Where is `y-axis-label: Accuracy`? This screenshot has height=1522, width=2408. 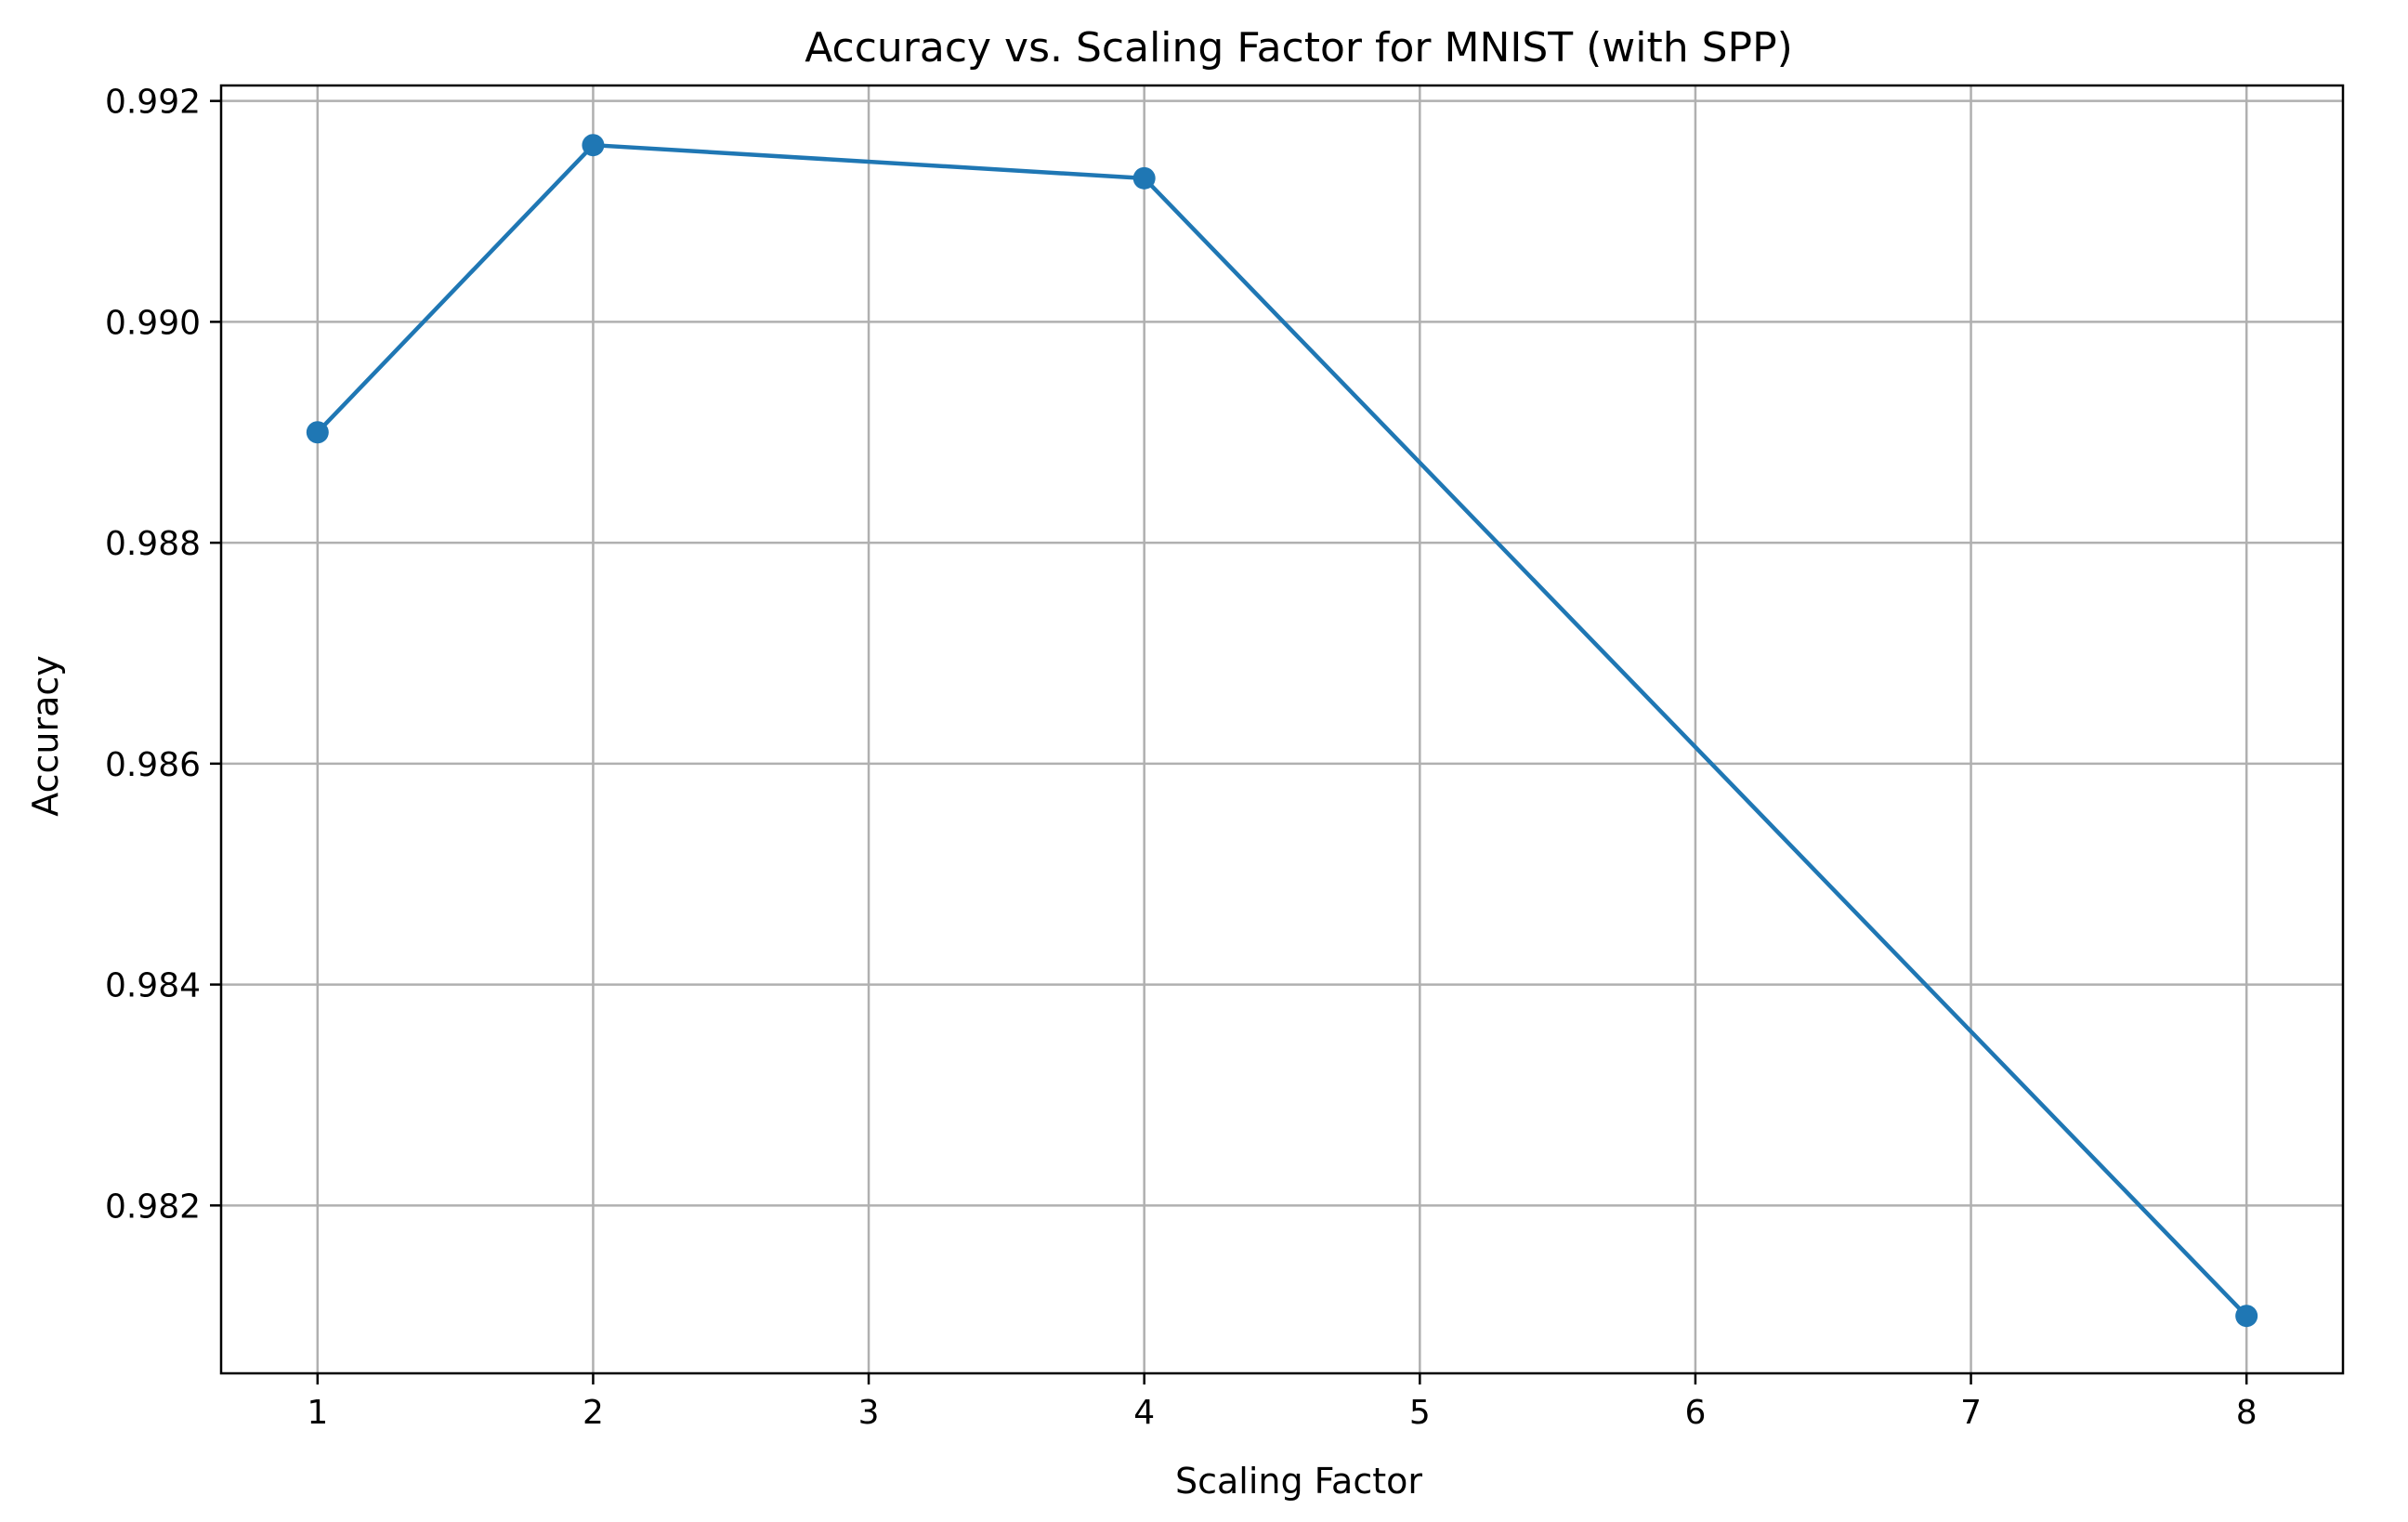 y-axis-label: Accuracy is located at coordinates (45, 736).